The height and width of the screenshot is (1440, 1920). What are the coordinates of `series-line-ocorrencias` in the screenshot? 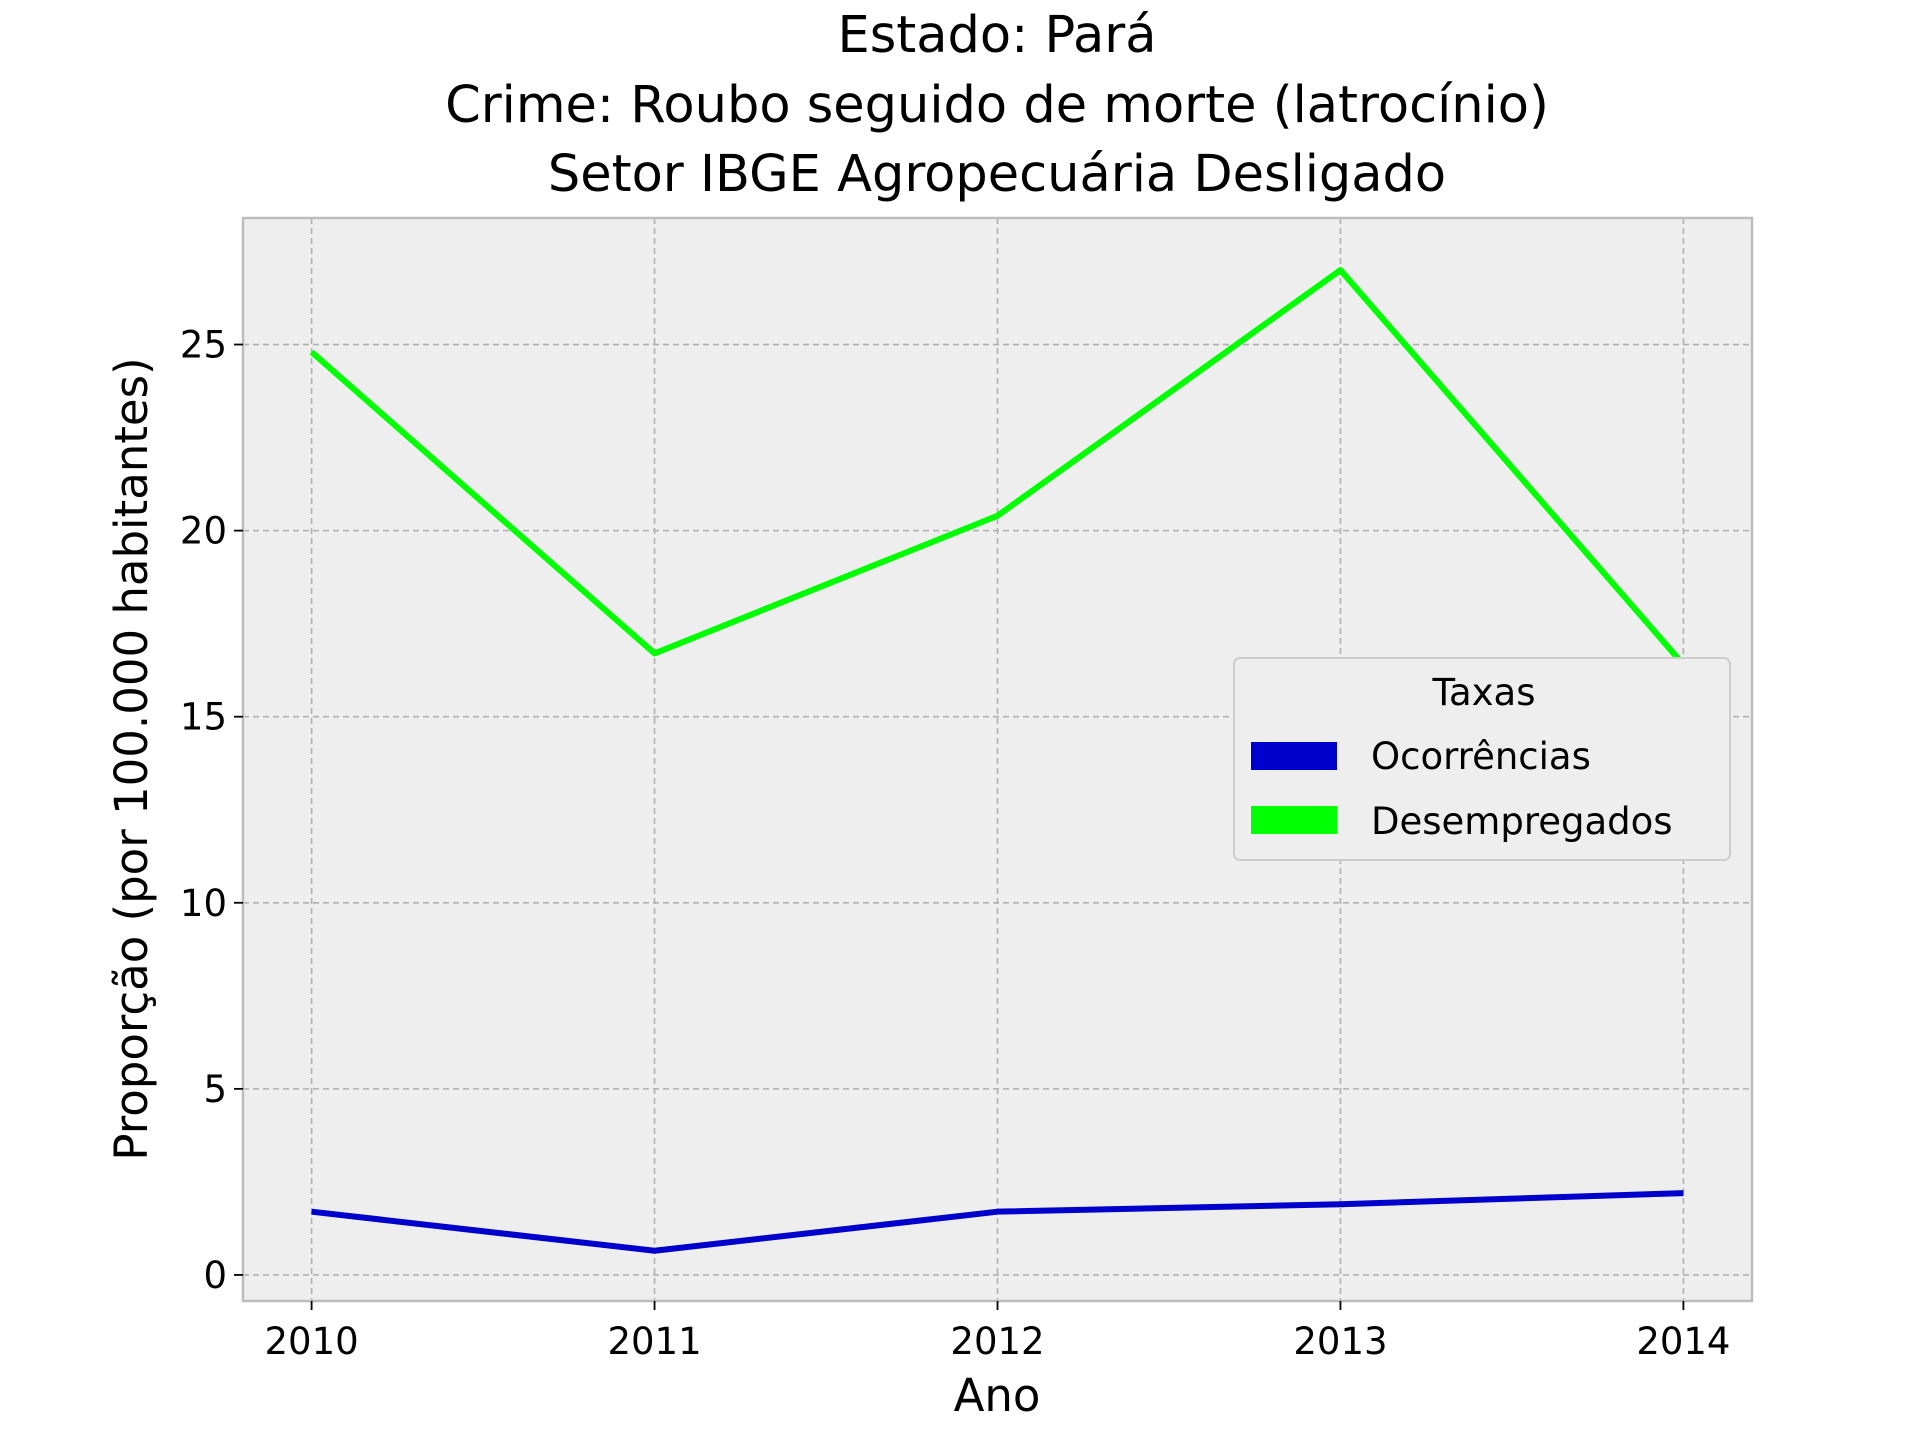 It's located at (997, 1222).